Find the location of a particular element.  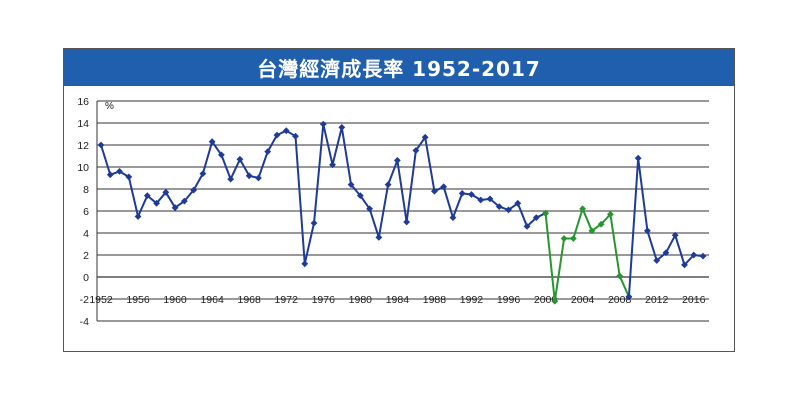

x-tick-label: 1972 is located at coordinates (287, 300).